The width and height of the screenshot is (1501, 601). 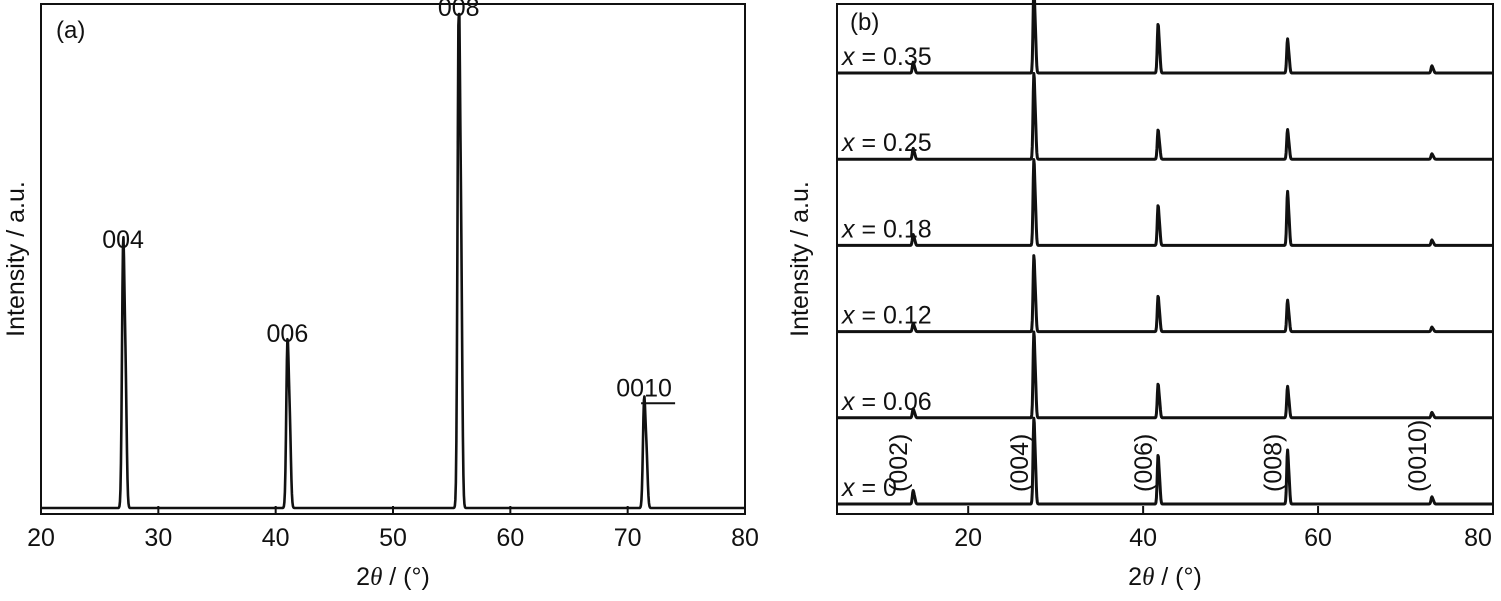 What do you see at coordinates (393, 538) in the screenshot?
I see `x-tick-label: 50` at bounding box center [393, 538].